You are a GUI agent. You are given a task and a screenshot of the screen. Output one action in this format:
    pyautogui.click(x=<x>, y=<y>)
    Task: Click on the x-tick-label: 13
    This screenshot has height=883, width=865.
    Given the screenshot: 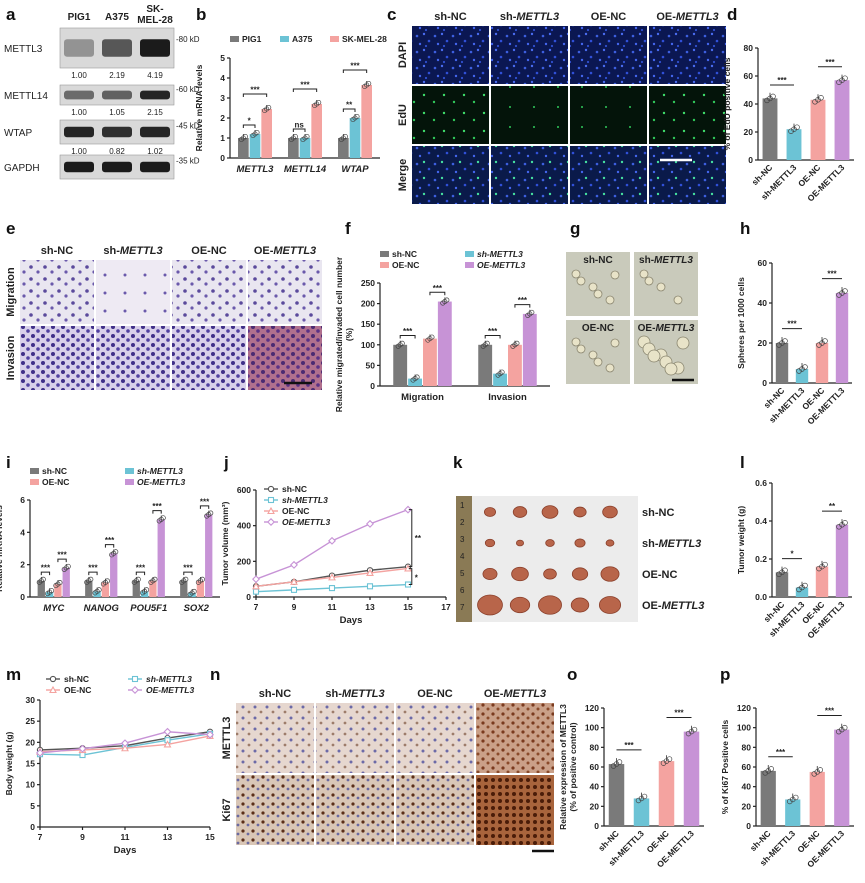 What is the action you would take?
    pyautogui.click(x=168, y=837)
    